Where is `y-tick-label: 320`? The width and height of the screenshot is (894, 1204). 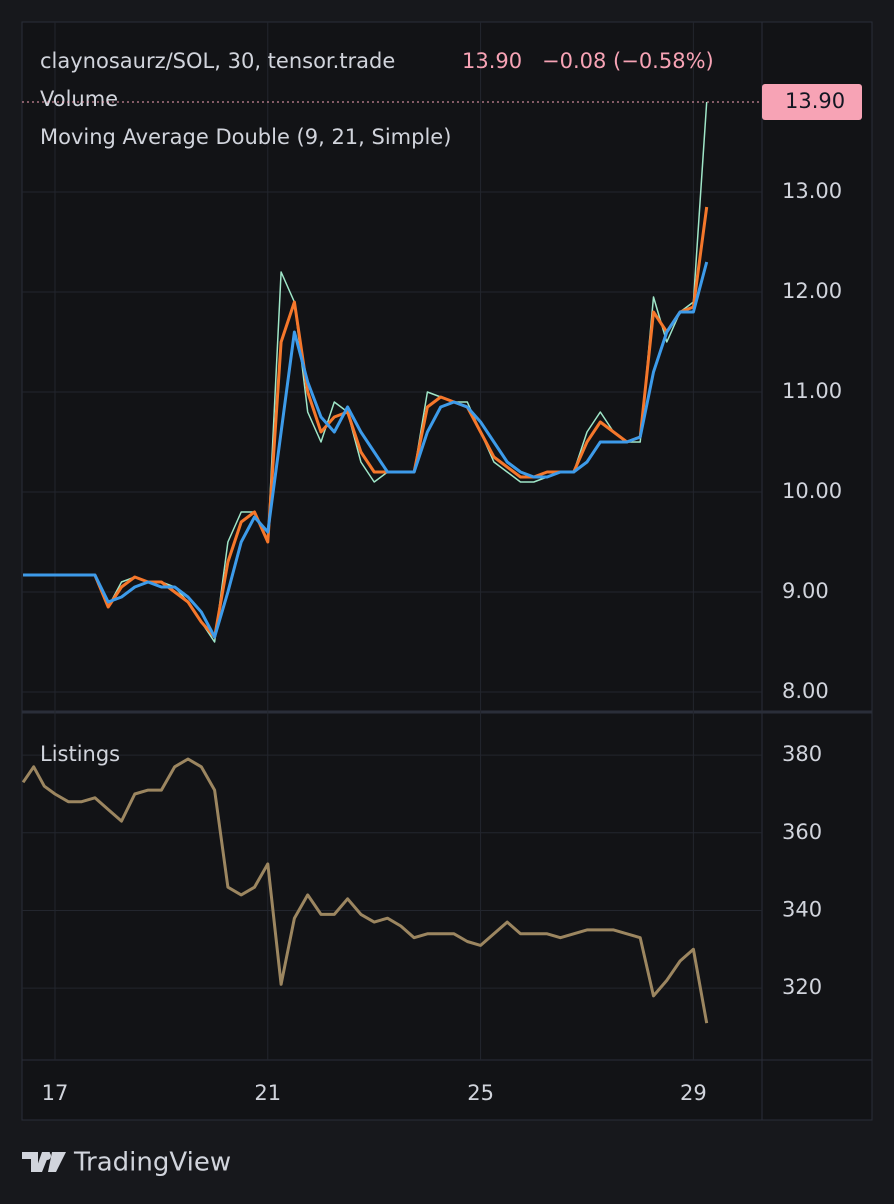
y-tick-label: 320 is located at coordinates (802, 987).